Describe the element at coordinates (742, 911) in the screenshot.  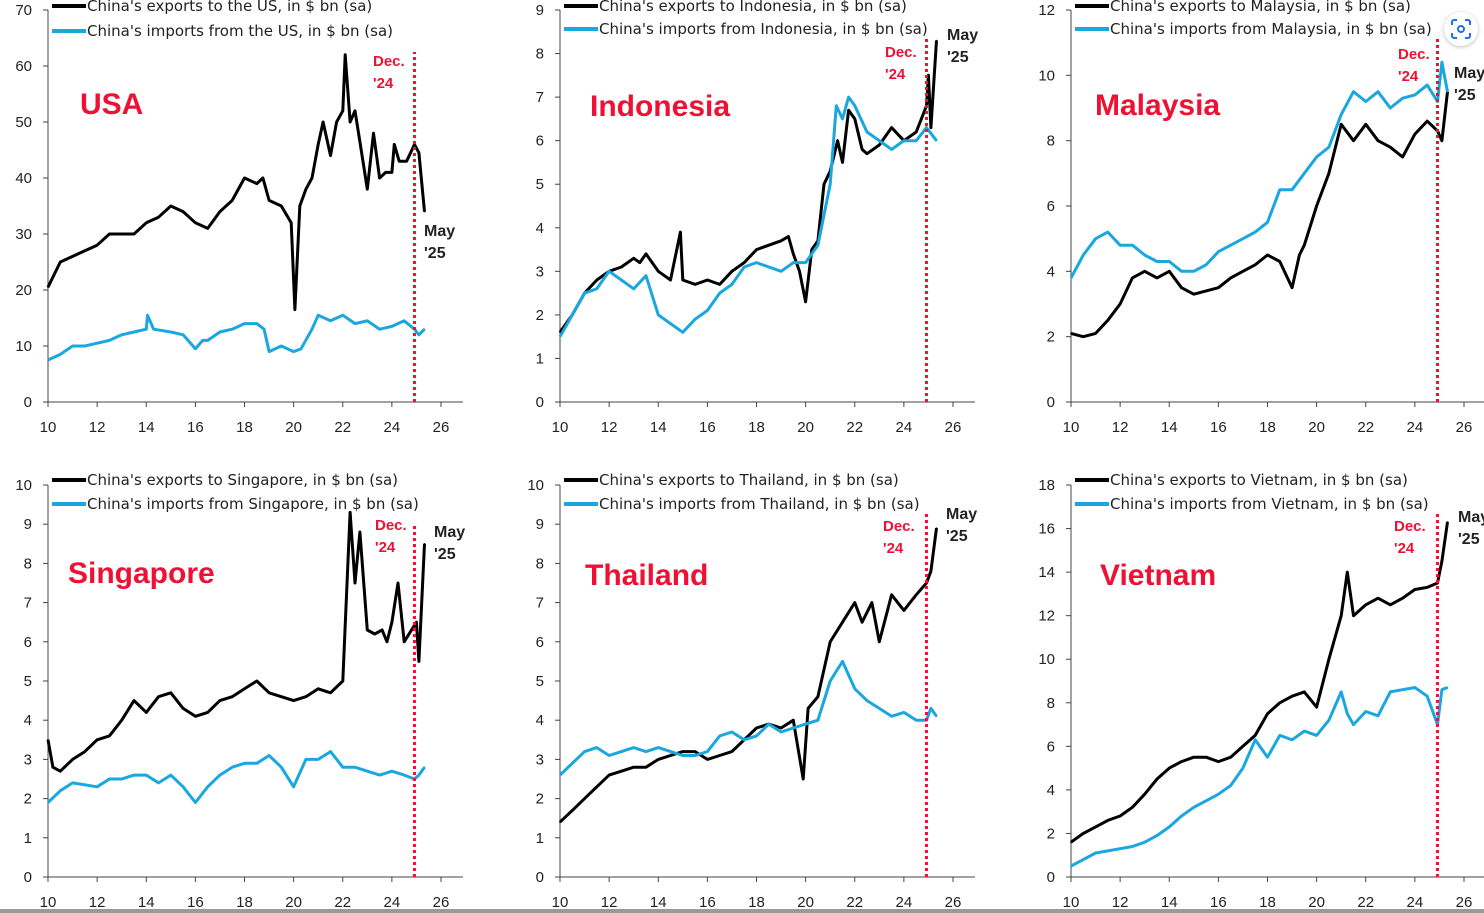
I see `bottom-scrollbar` at that location.